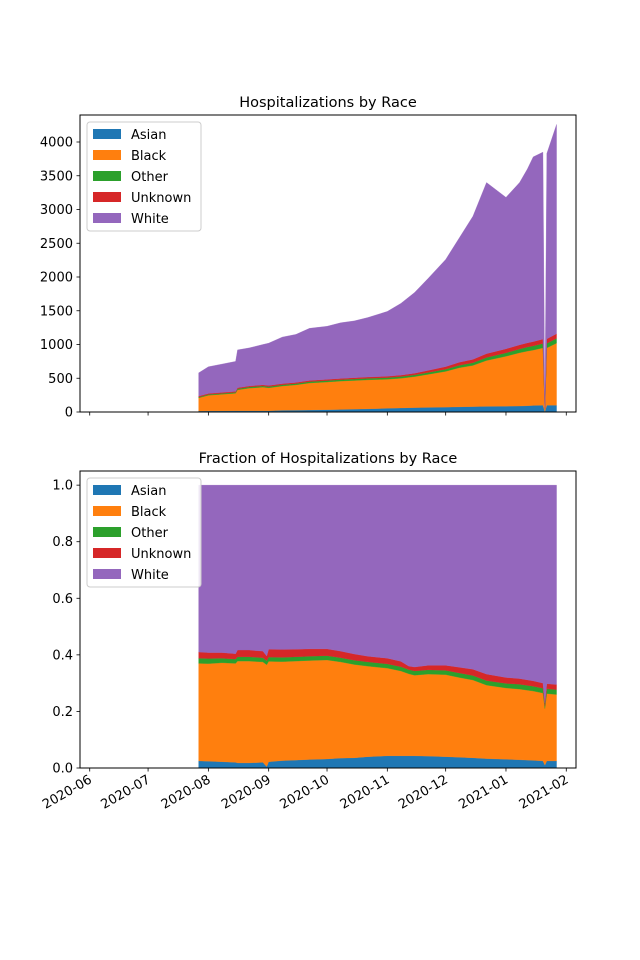 The height and width of the screenshot is (960, 640). I want to click on top-legend-swatch-asian, so click(107, 134).